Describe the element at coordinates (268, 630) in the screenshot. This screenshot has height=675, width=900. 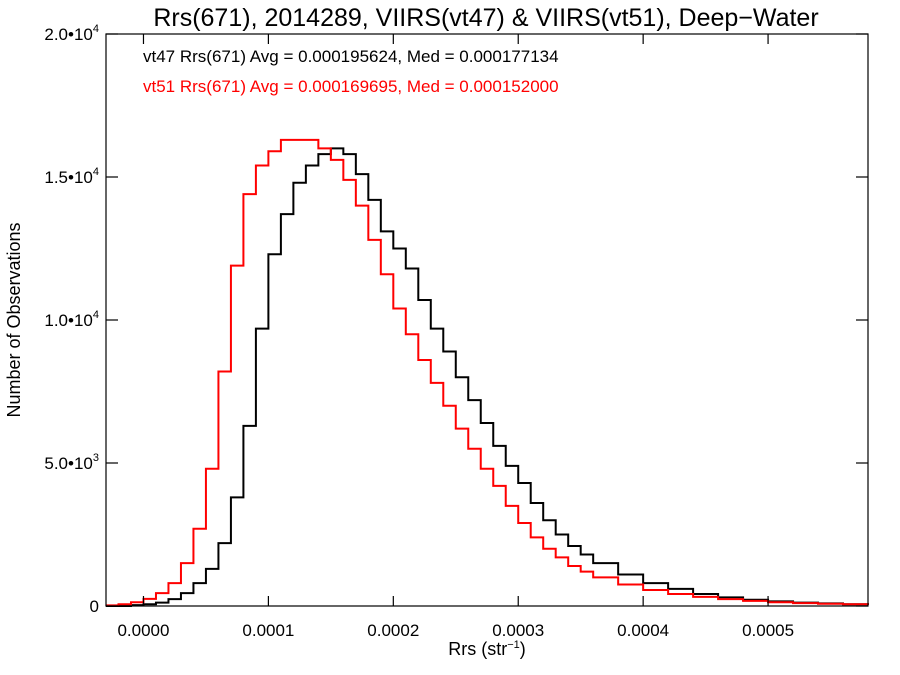
I see `x-tick-label: 0.0001` at that location.